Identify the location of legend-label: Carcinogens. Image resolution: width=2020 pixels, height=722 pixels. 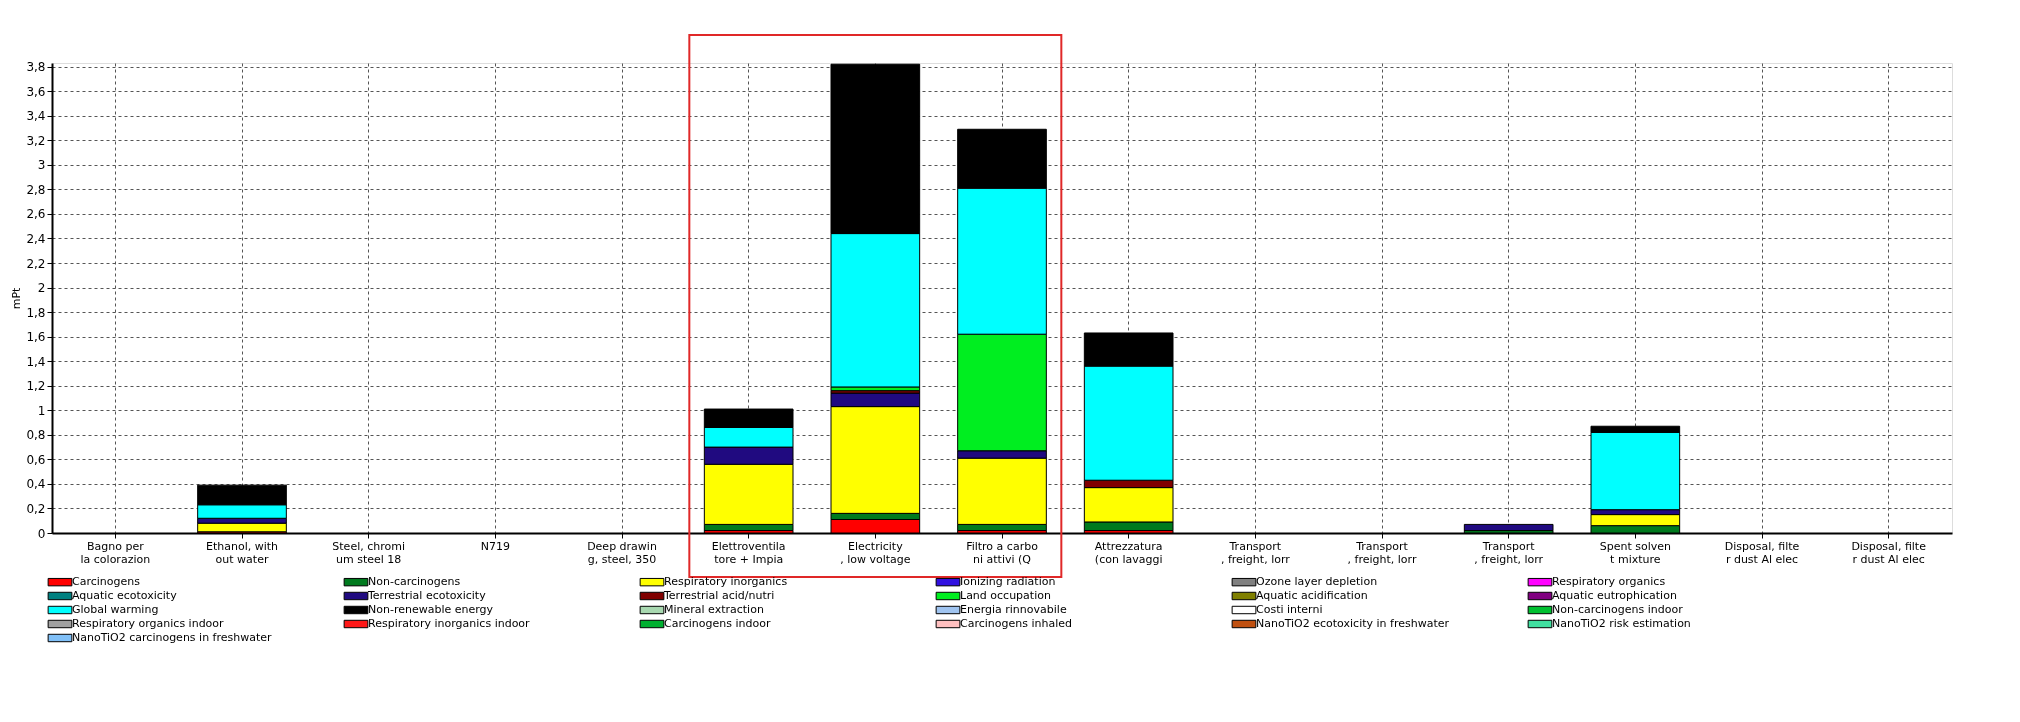
(106, 582).